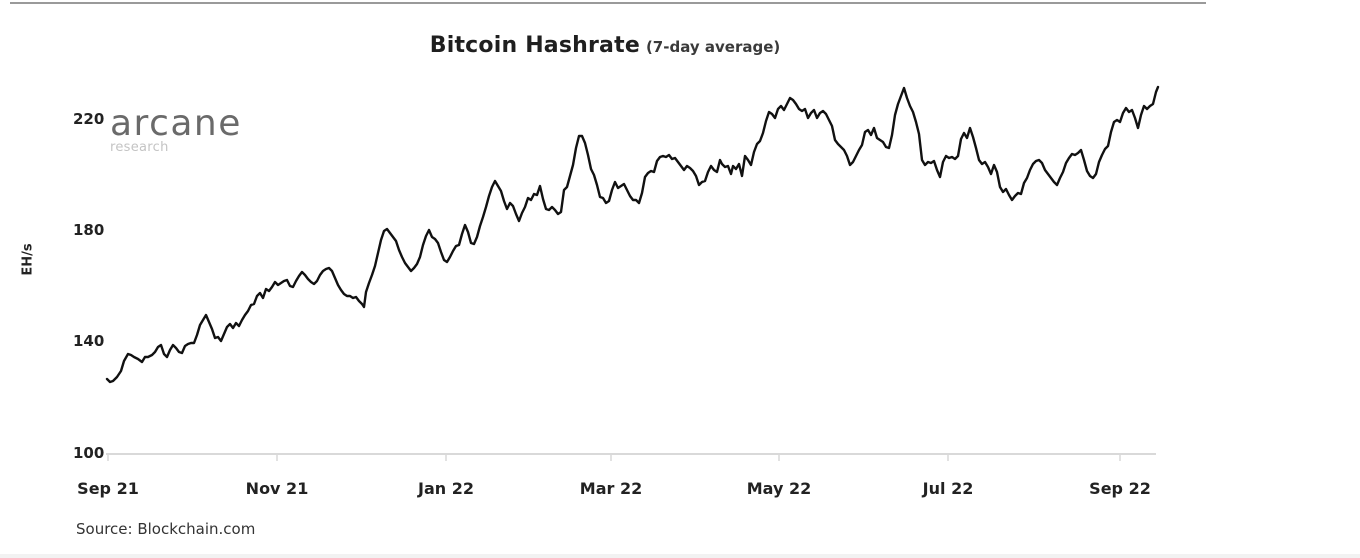 Image resolution: width=1360 pixels, height=558 pixels. I want to click on chart-title: Bitcoin Hashrate (7-day average), so click(605, 45).